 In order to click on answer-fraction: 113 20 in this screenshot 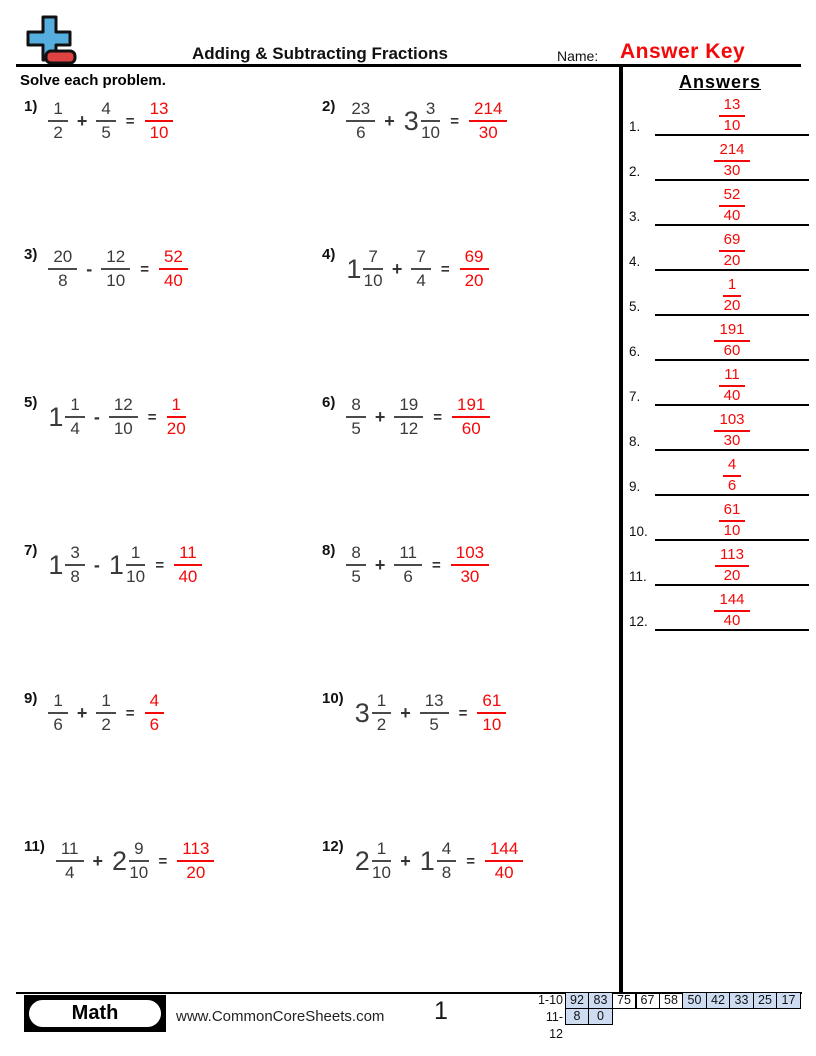, I will do `click(732, 566)`.